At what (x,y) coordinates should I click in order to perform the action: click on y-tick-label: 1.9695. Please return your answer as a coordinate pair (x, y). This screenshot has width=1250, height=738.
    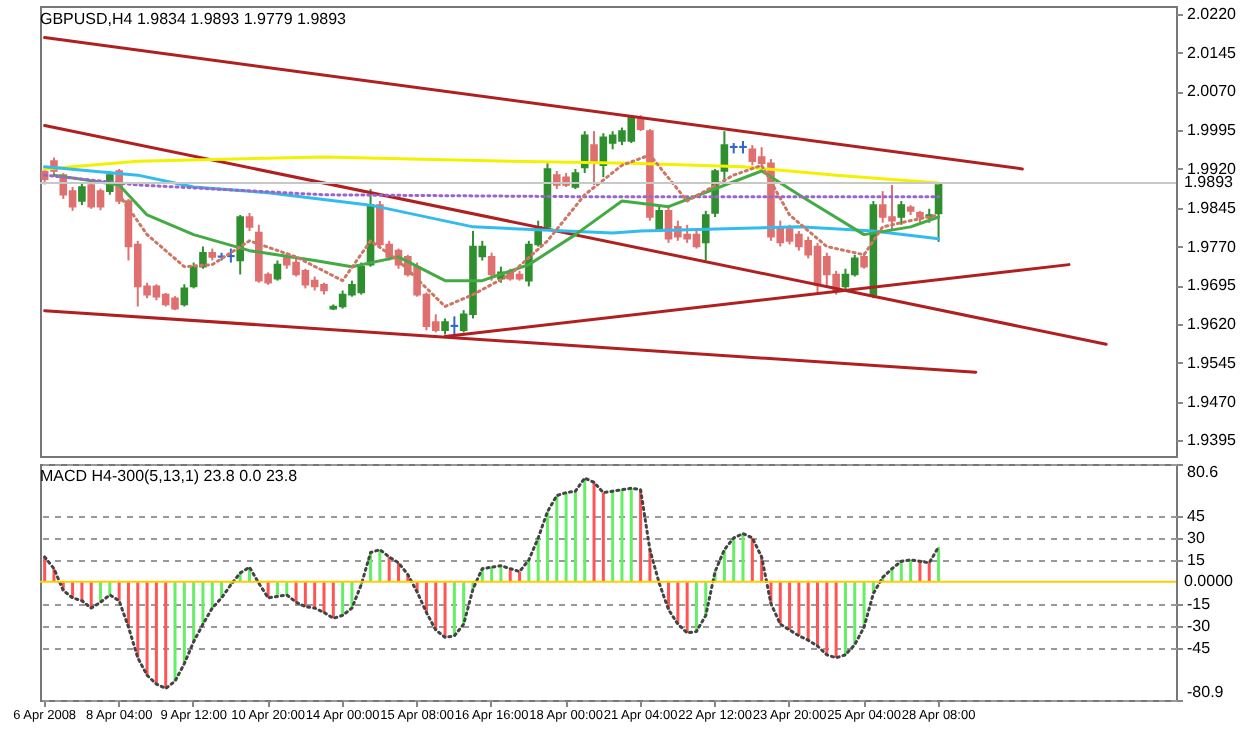
    Looking at the image, I should click on (1212, 285).